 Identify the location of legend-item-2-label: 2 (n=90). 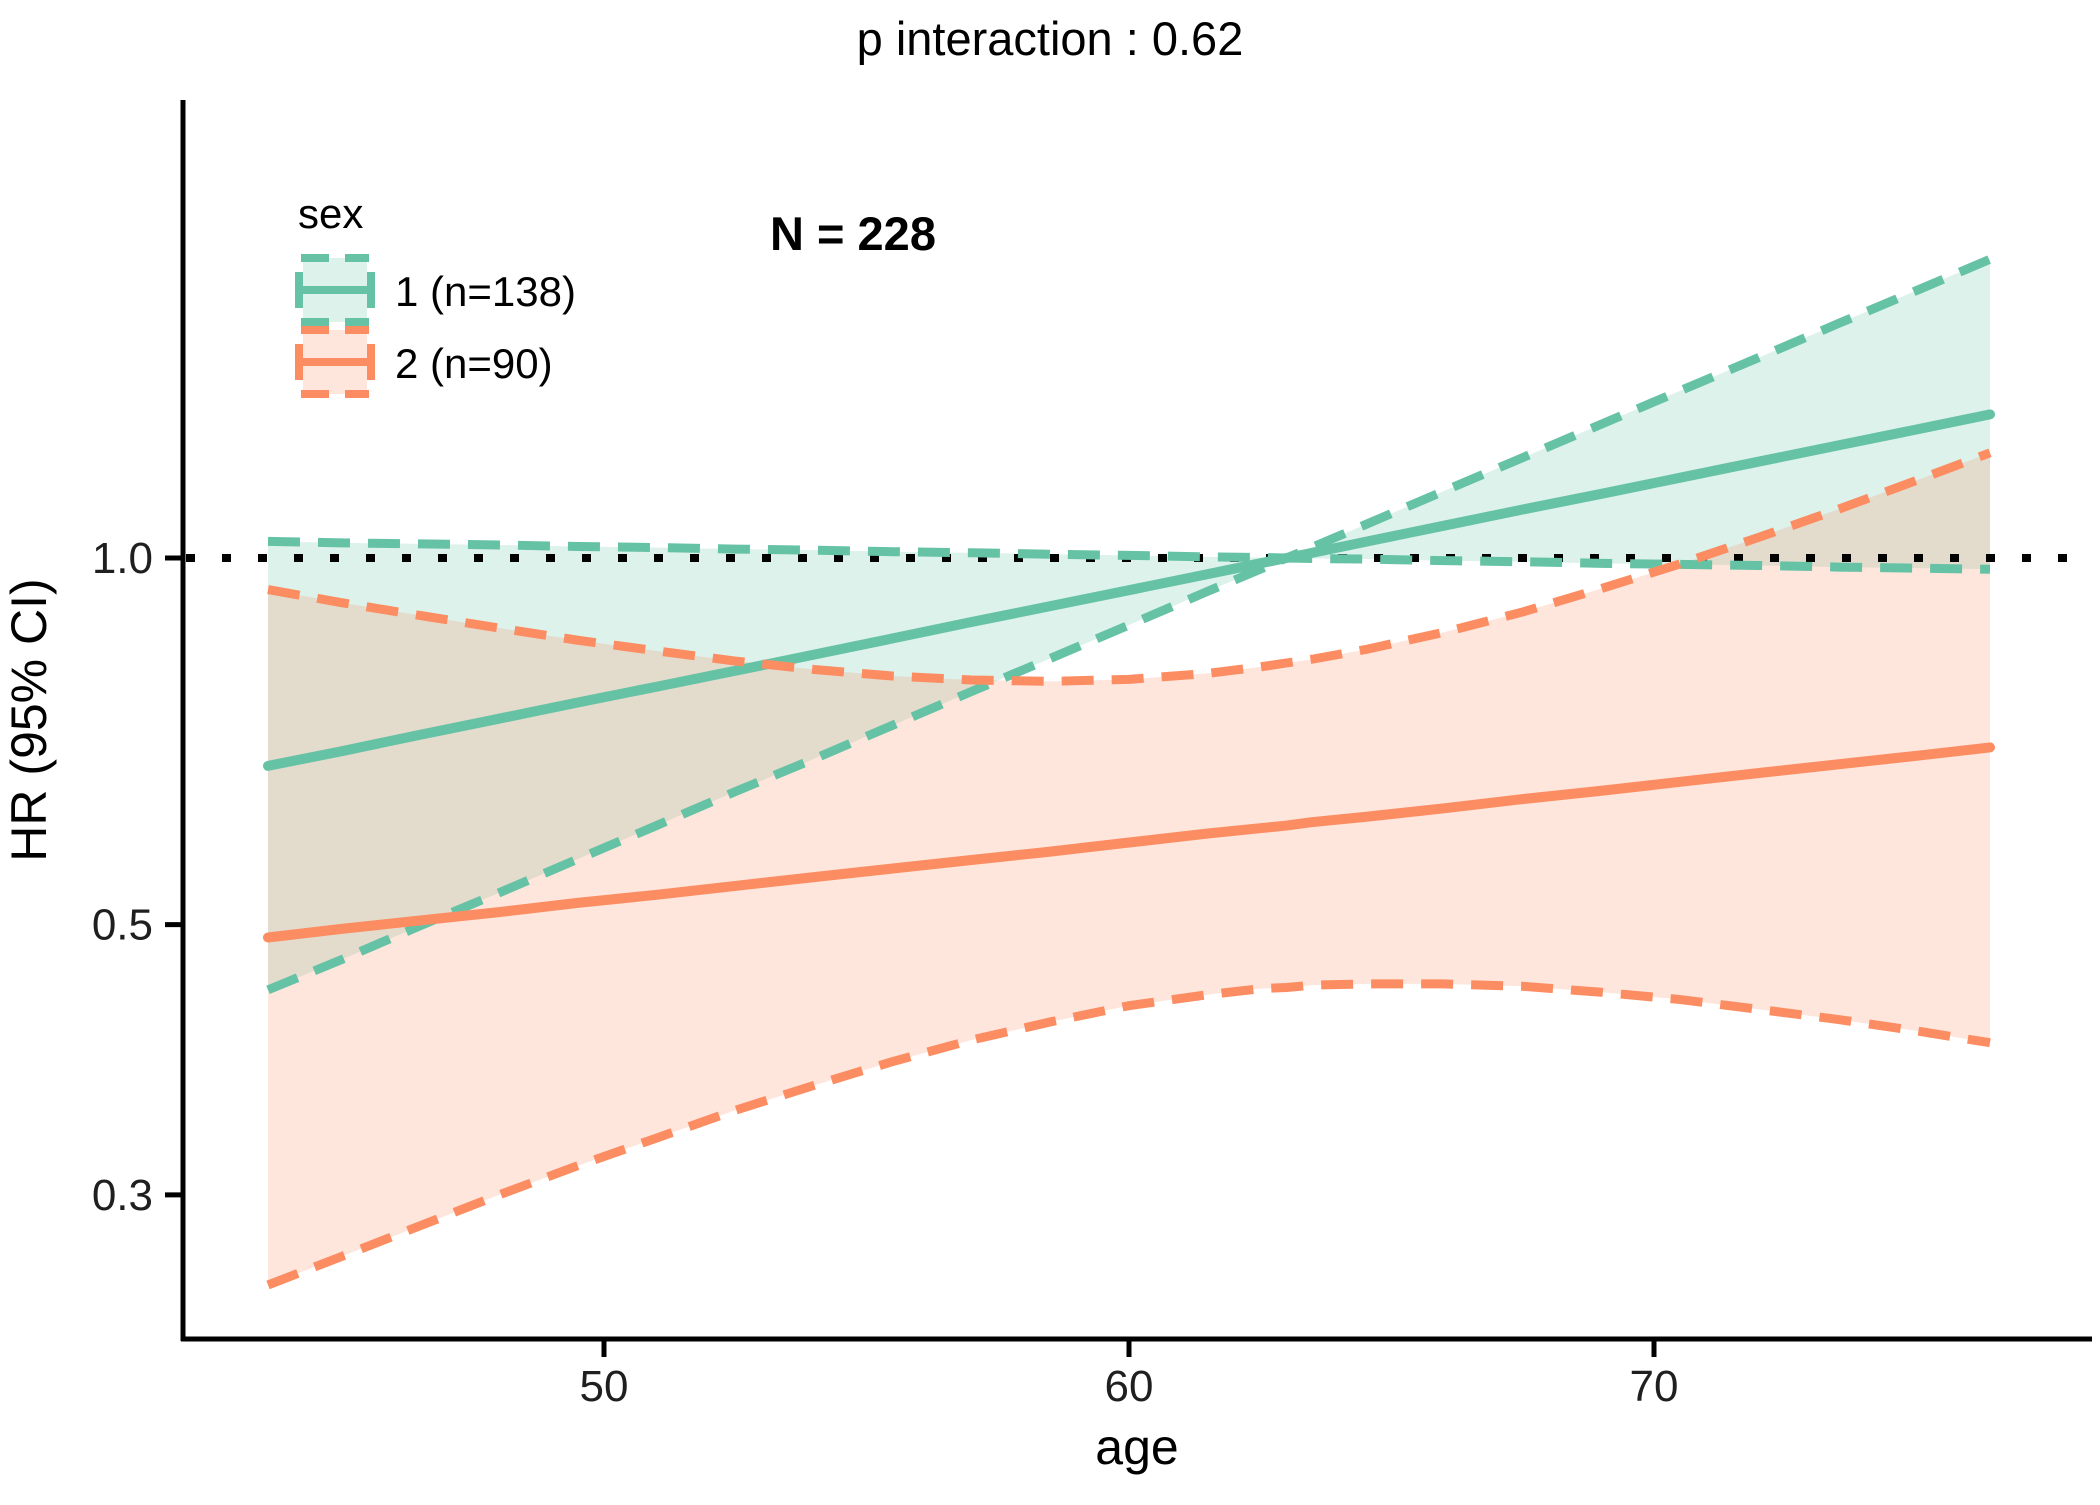
(474, 363).